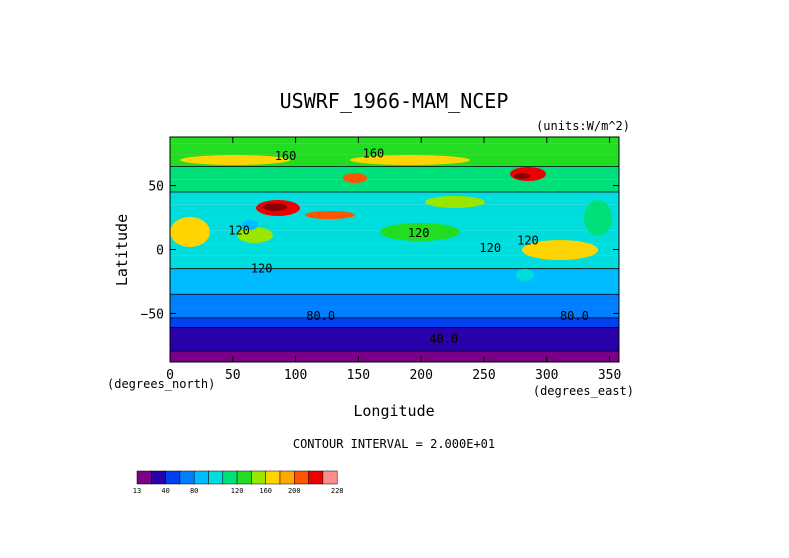  What do you see at coordinates (443, 339) in the screenshot?
I see `contour-label: 40.0` at bounding box center [443, 339].